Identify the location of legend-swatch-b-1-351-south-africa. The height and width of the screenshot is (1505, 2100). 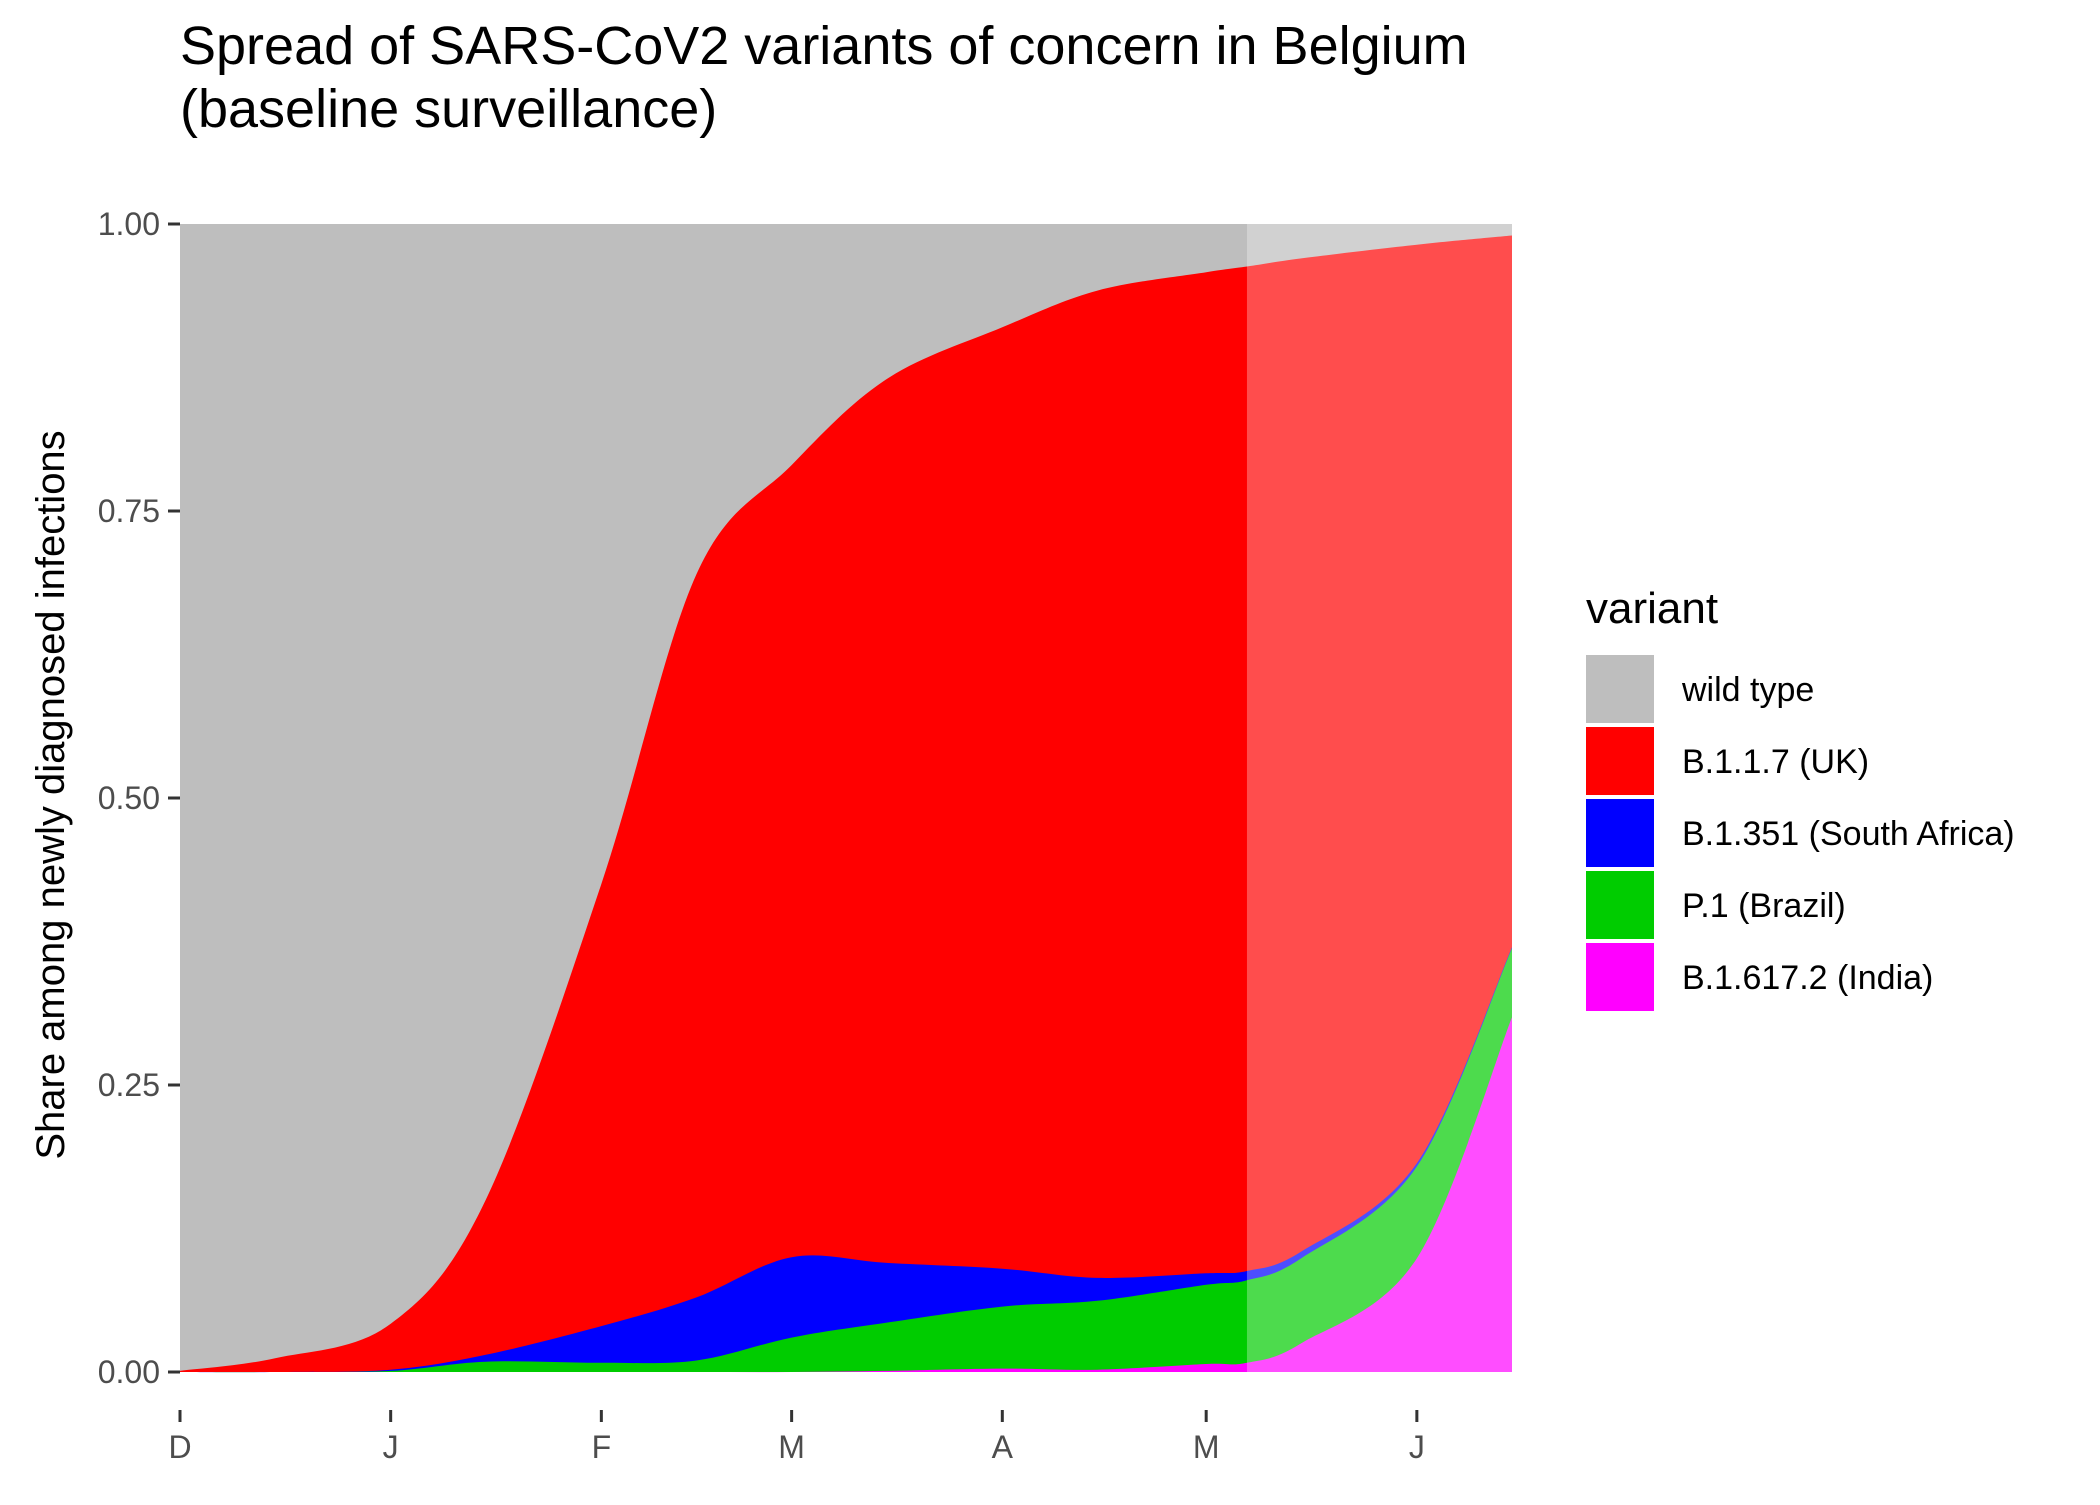
(1620, 833).